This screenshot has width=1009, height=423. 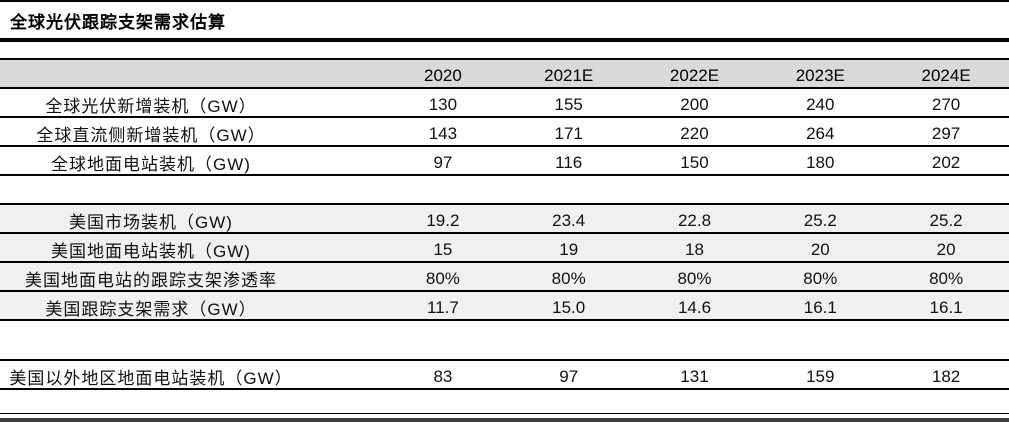 What do you see at coordinates (569, 307) in the screenshot?
I see `row-value: 15.0` at bounding box center [569, 307].